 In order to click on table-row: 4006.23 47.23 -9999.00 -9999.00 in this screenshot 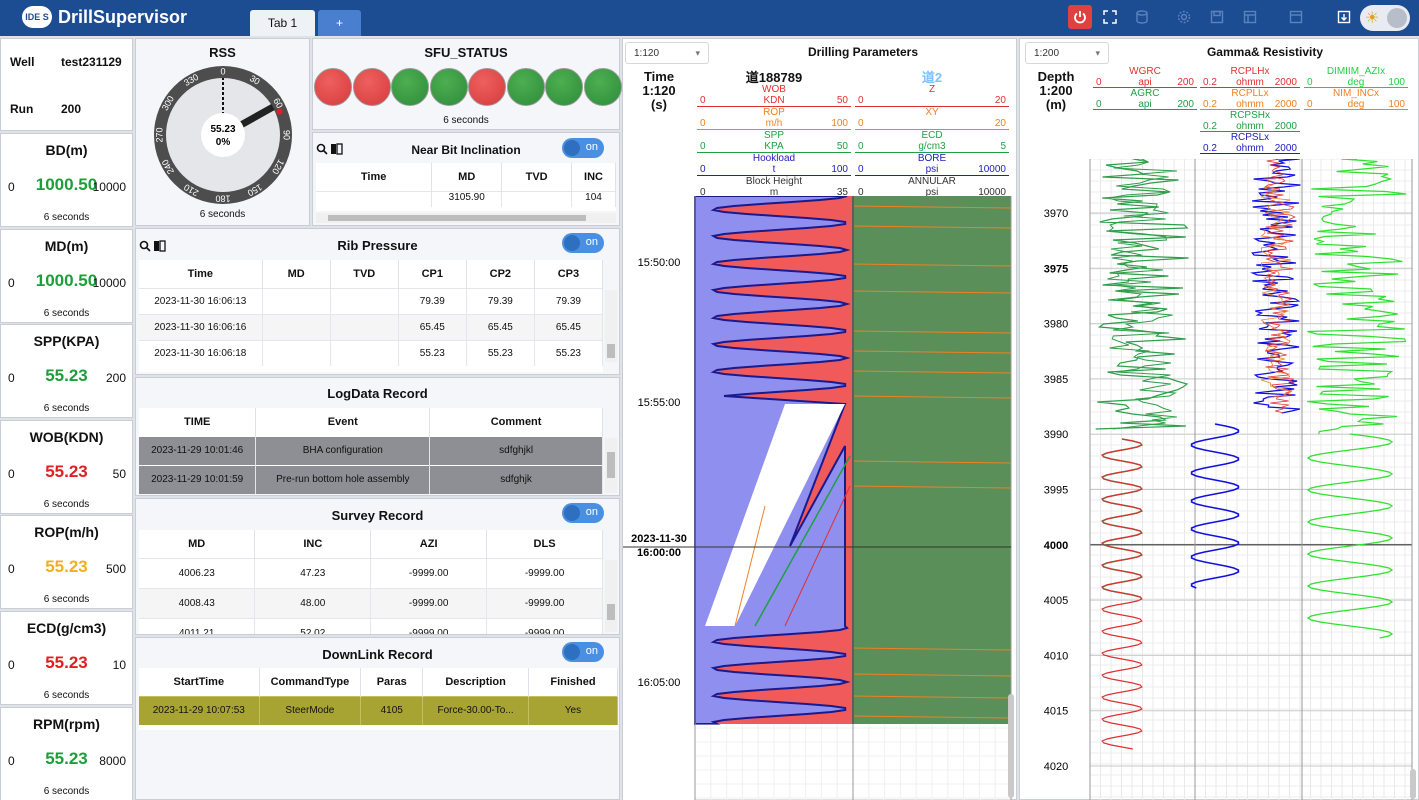, I will do `click(371, 572)`.